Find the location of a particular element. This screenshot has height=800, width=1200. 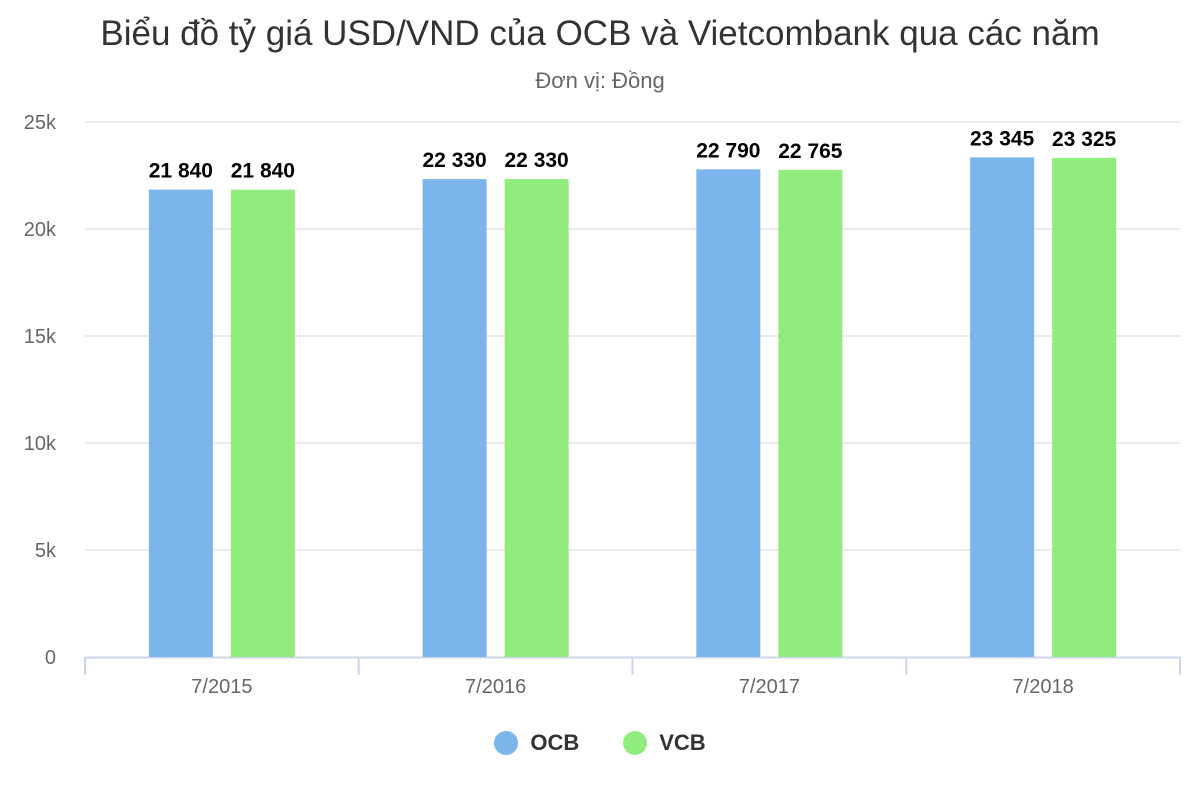

y-tick-label: 15k is located at coordinates (40, 337).